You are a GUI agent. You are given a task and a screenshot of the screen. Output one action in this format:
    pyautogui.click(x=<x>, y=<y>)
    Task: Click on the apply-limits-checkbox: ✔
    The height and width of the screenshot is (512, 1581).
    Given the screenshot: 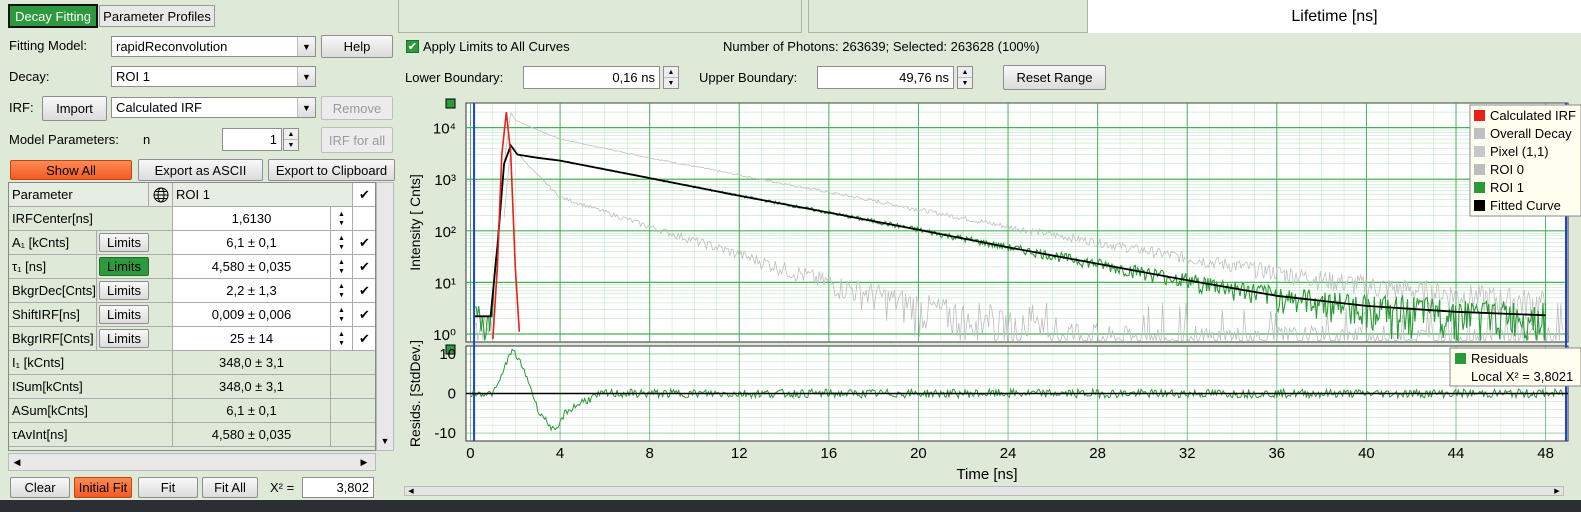 What is the action you would take?
    pyautogui.click(x=412, y=46)
    